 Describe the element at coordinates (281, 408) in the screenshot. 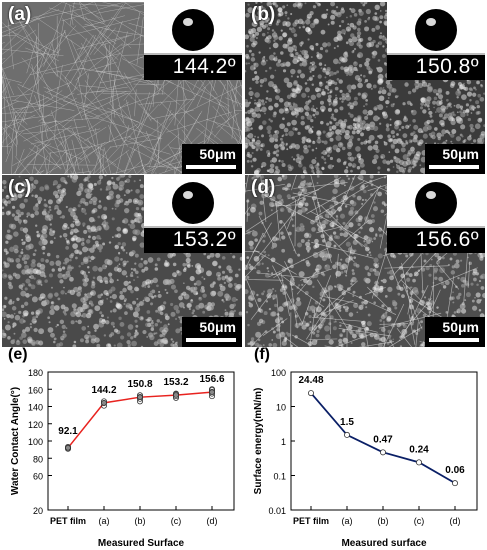

I see `y-tick-label: 10` at that location.